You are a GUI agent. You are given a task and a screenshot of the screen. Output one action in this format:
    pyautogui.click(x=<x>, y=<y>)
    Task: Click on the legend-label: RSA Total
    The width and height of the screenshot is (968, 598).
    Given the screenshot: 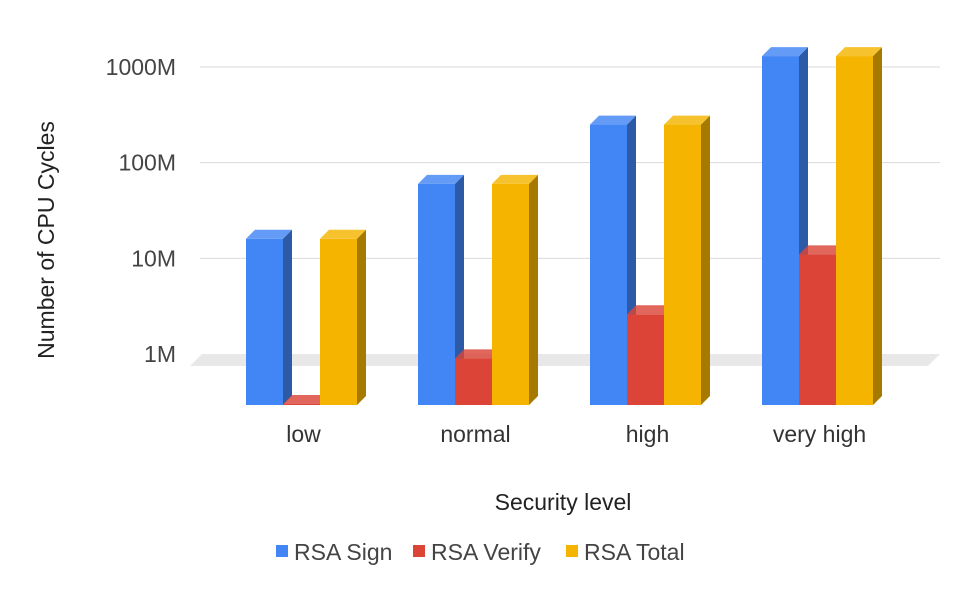 What is the action you would take?
    pyautogui.click(x=634, y=552)
    